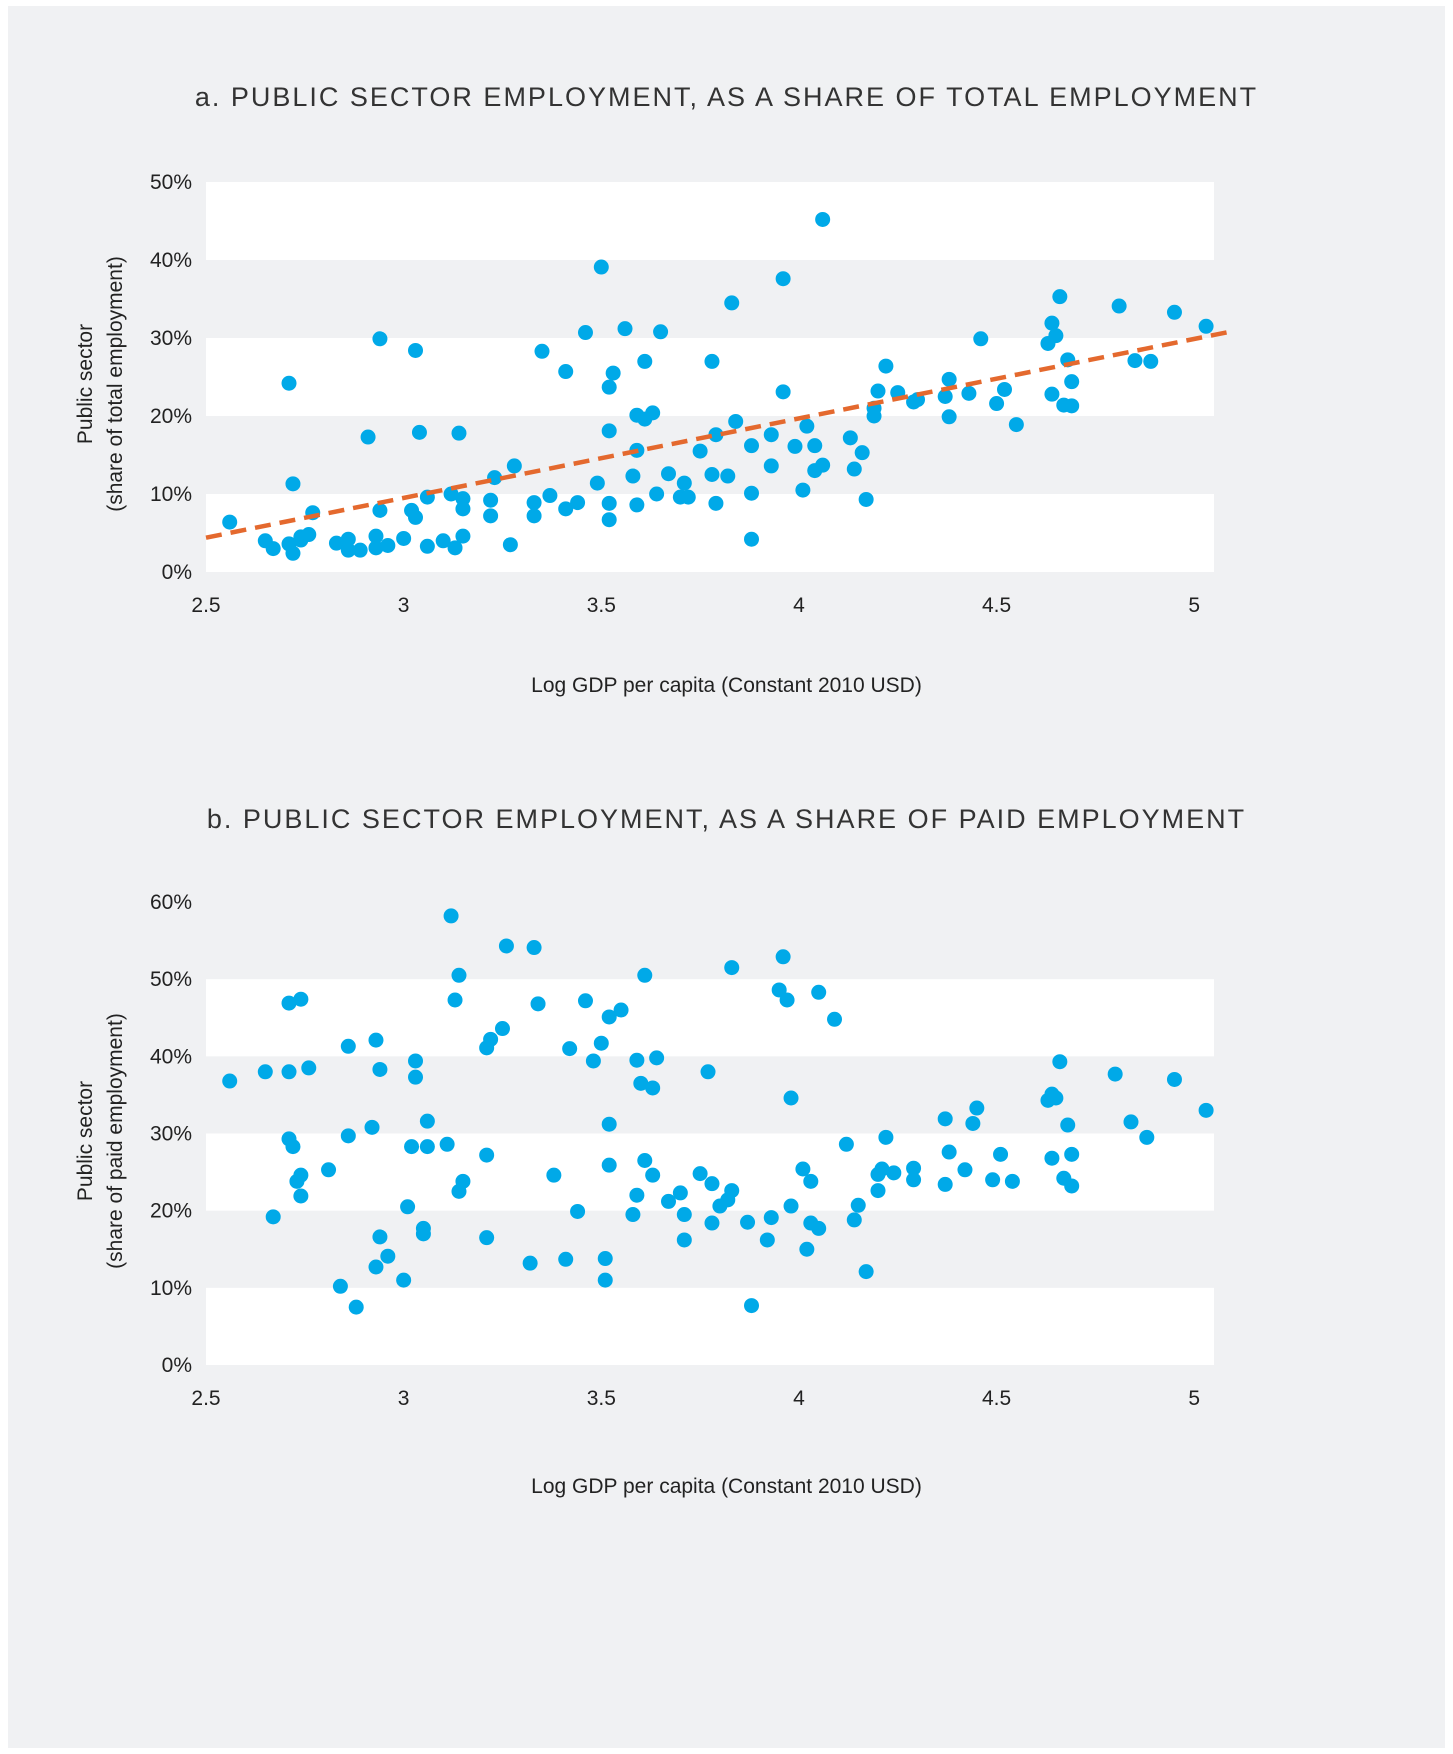 This screenshot has width=1453, height=1754. Describe the element at coordinates (171, 1211) in the screenshot. I see `chart-b-y-tick-label: 20%` at that location.